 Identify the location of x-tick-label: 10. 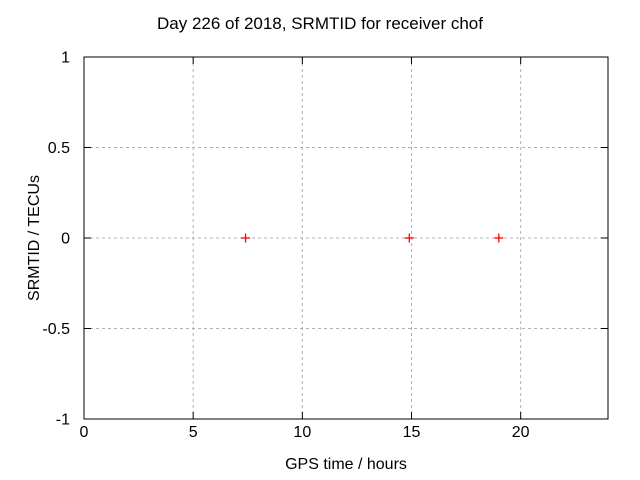
(302, 432).